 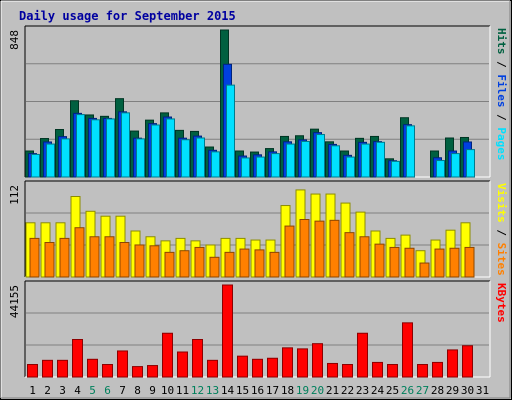 I want to click on panel-legend: Hits / Files / Pages, so click(x=501, y=94).